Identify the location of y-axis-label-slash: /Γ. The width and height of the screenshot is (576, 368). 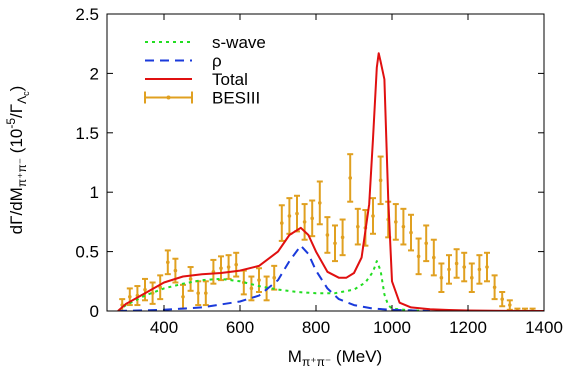
(16, 111).